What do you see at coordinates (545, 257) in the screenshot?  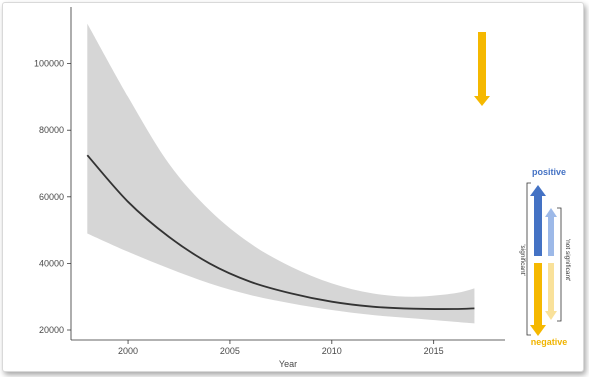 I see `significance-legend: positive 'significant' 'not signific` at bounding box center [545, 257].